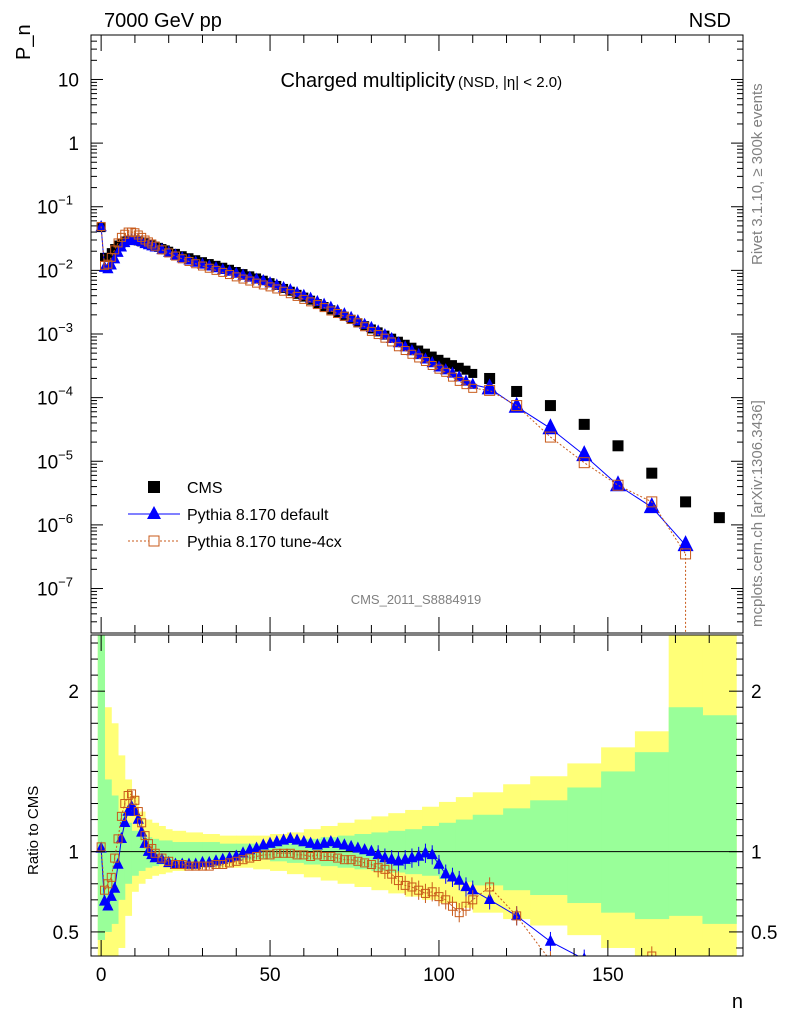 The height and width of the screenshot is (1024, 786). I want to click on top-y-tick-label: 1, so click(73, 144).